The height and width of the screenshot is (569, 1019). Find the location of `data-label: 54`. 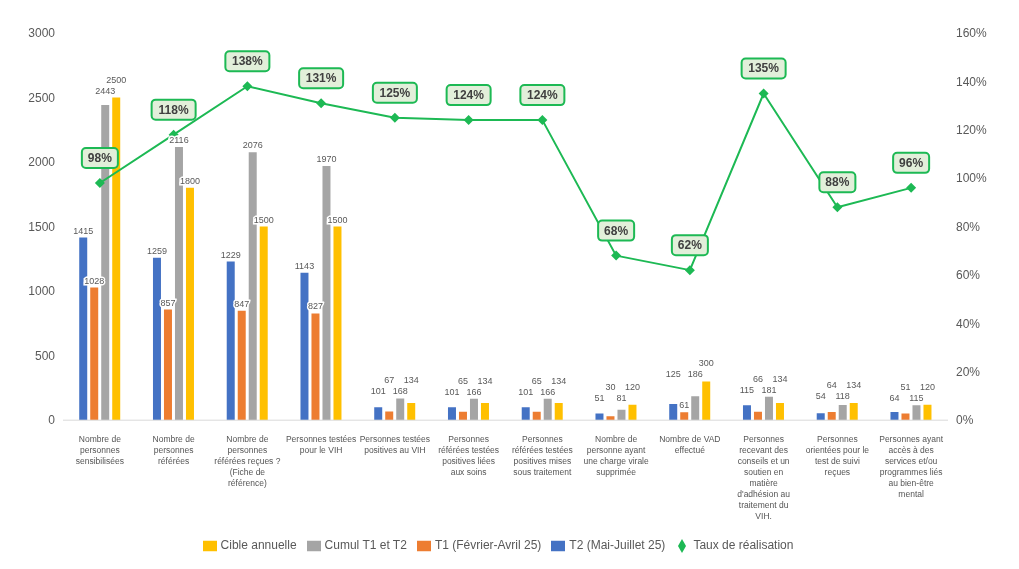

data-label: 54 is located at coordinates (820, 395).